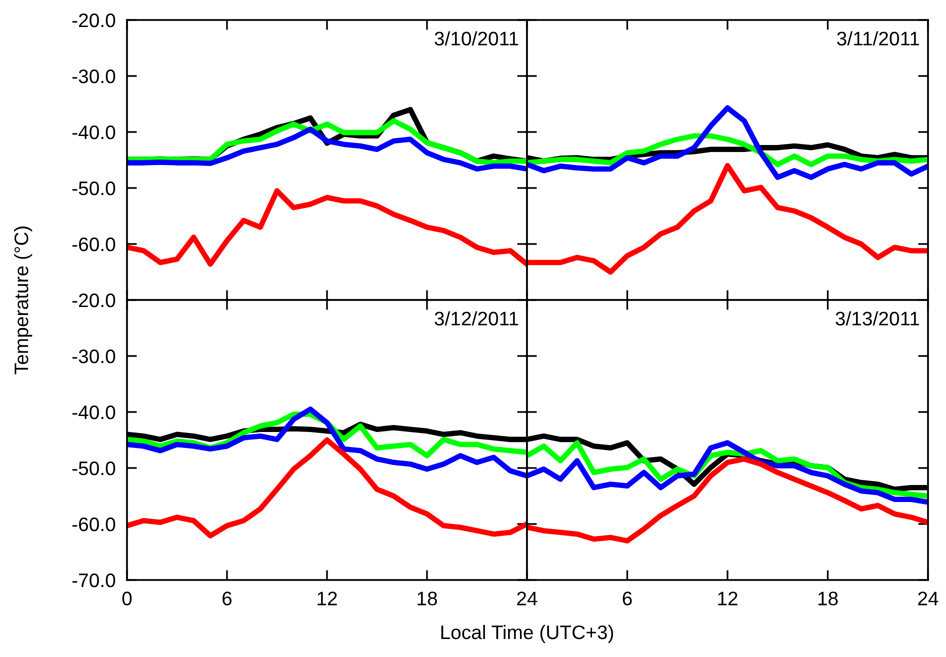  What do you see at coordinates (527, 634) in the screenshot?
I see `x-axis-title: Local Time (UTC+3)` at bounding box center [527, 634].